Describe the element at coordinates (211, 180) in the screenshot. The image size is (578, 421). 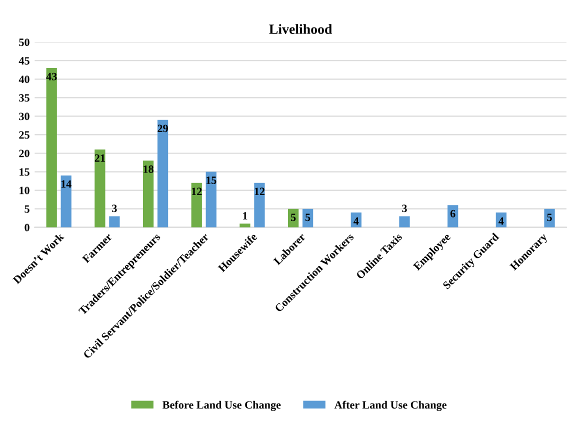
I see `data-label: 15` at that location.